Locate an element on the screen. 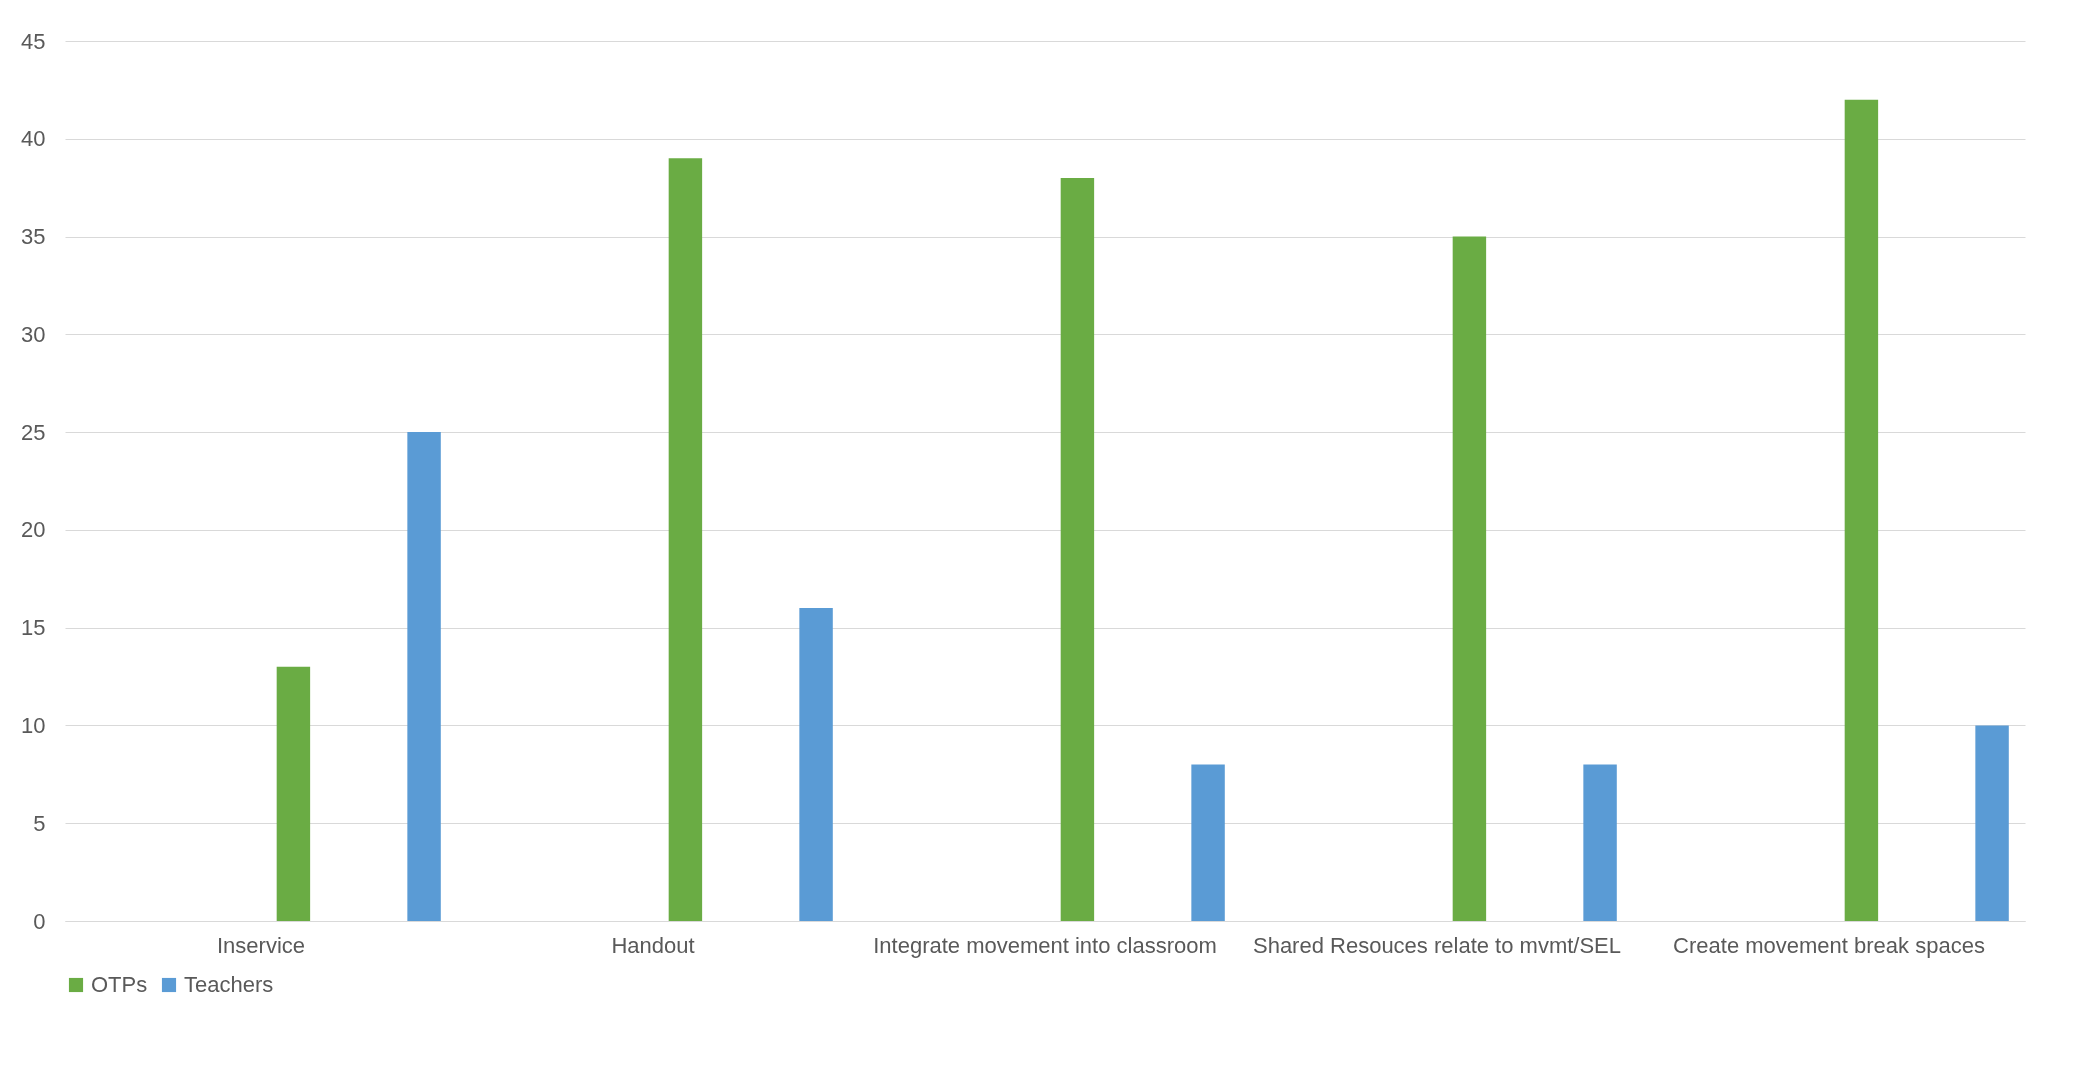  legend-label: Teachers is located at coordinates (229, 984).